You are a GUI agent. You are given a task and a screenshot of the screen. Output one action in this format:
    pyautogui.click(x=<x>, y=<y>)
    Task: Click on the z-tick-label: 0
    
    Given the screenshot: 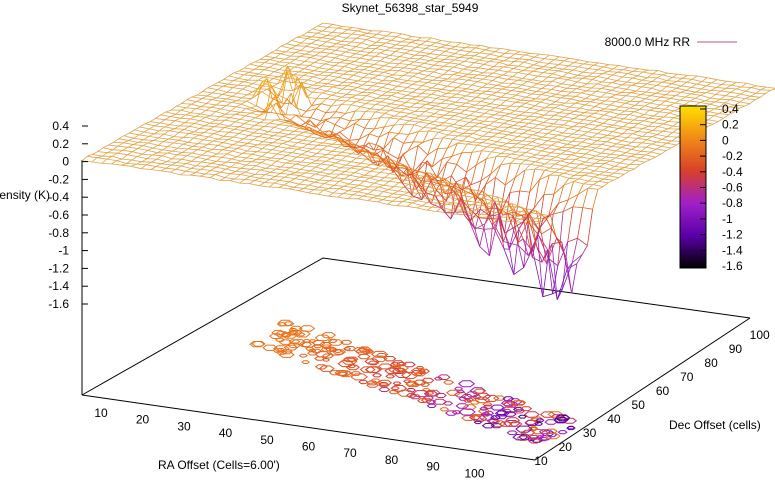 What is the action you would take?
    pyautogui.click(x=65, y=162)
    